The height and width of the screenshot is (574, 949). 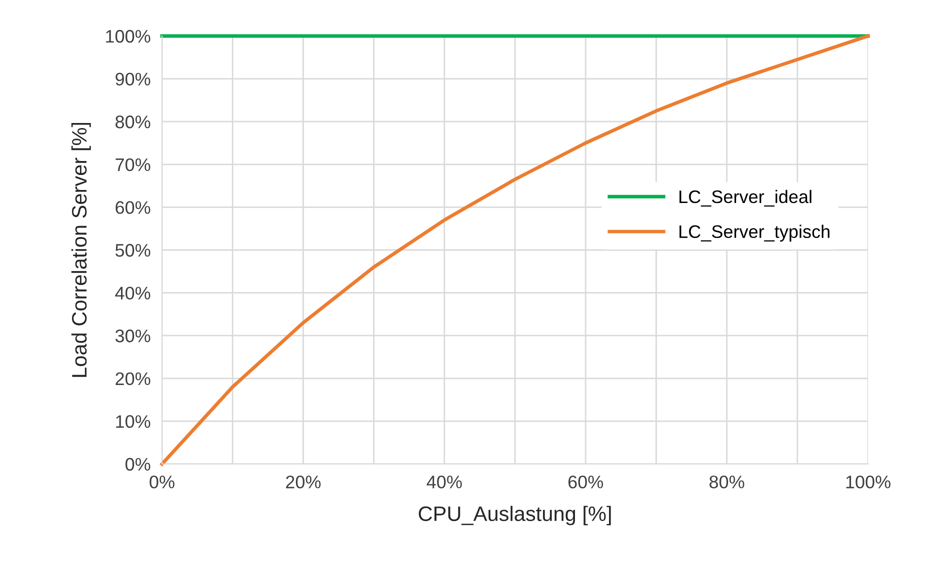 I want to click on y-tick-label: 10%, so click(x=133, y=421).